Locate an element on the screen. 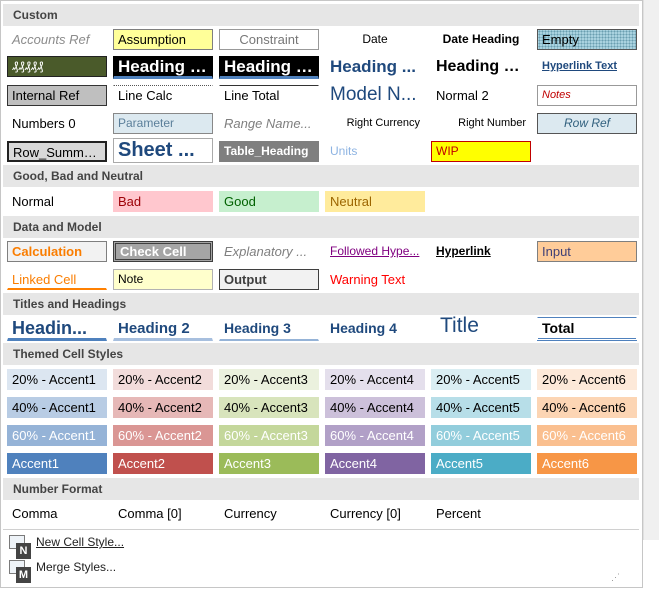 The height and width of the screenshot is (590, 659). style-table-heading: Table_Heading is located at coordinates (269, 151).